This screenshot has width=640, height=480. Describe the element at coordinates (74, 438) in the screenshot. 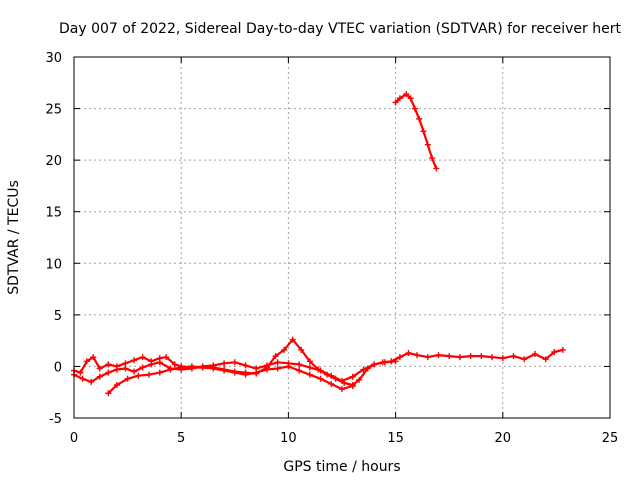

I see `x-tick-label: 0` at that location.